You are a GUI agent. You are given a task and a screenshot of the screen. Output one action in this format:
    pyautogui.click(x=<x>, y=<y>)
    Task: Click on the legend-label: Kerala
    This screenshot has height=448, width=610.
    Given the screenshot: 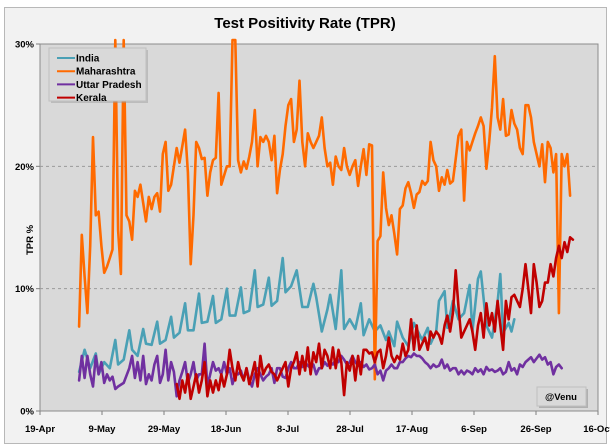 What is the action you would take?
    pyautogui.click(x=91, y=98)
    